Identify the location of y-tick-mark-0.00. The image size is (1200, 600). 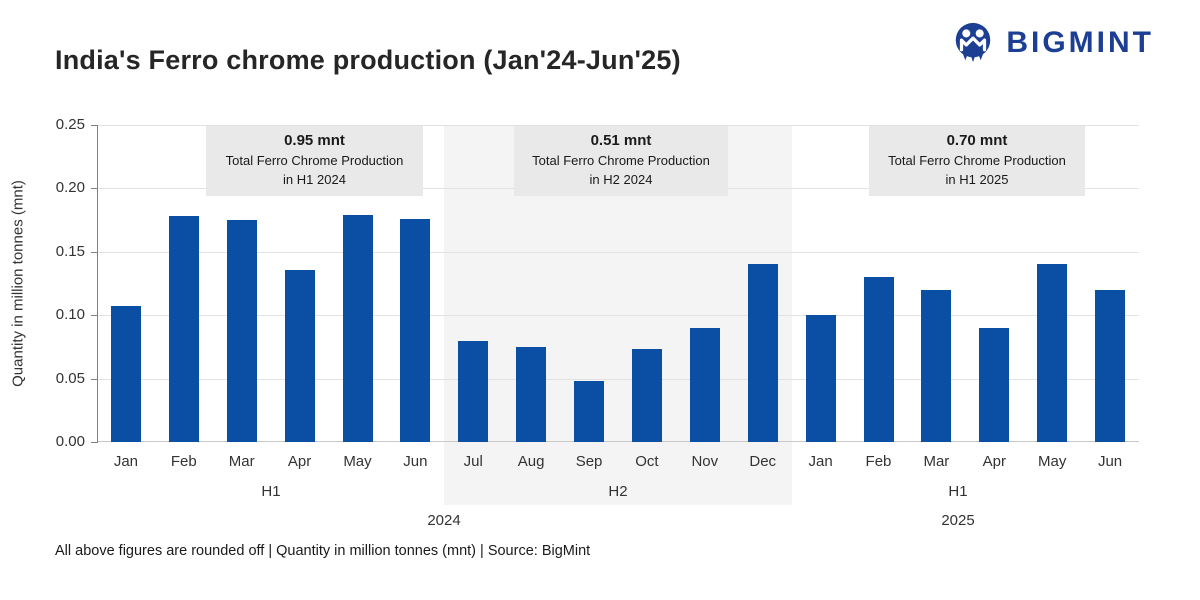
(94, 442).